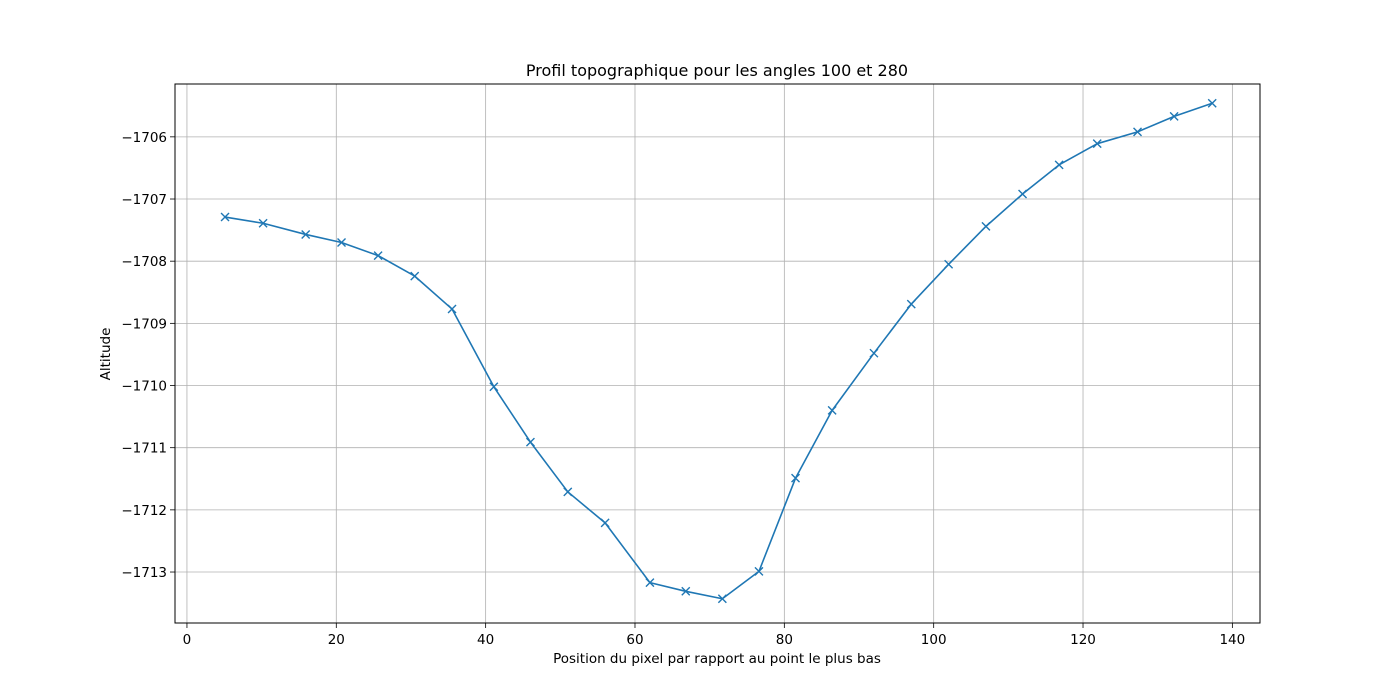 This screenshot has width=1400, height=700. What do you see at coordinates (106, 354) in the screenshot?
I see `y-axis-label: Altitude` at bounding box center [106, 354].